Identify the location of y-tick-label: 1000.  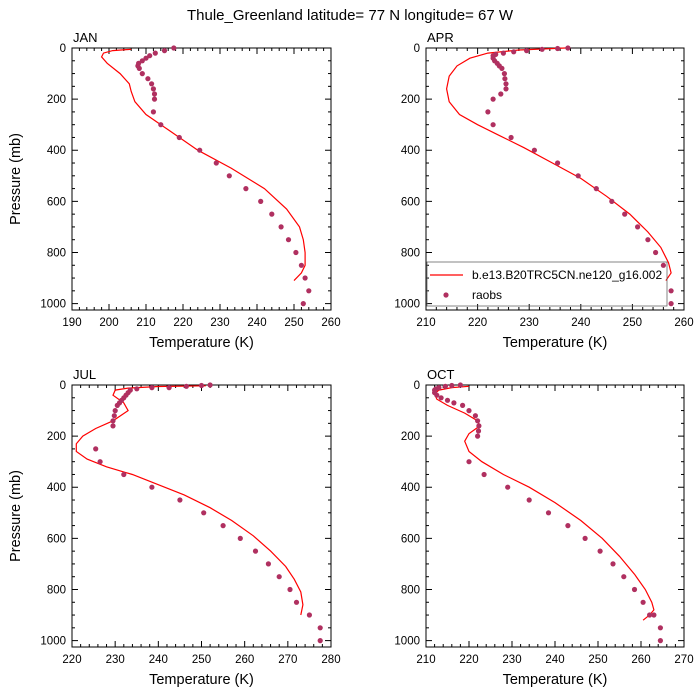
(53, 642).